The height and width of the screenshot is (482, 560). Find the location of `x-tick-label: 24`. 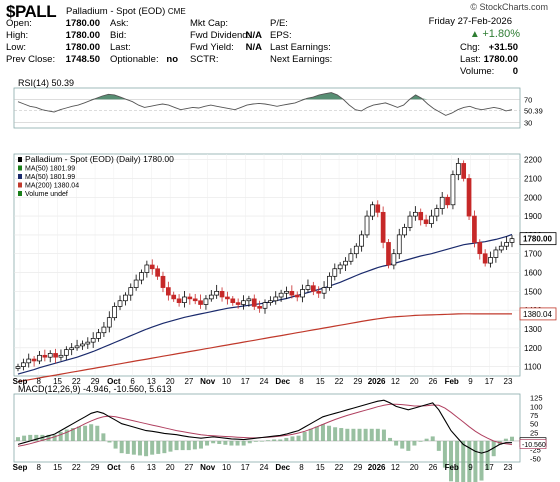

x-tick-label: 24 is located at coordinates (264, 381).